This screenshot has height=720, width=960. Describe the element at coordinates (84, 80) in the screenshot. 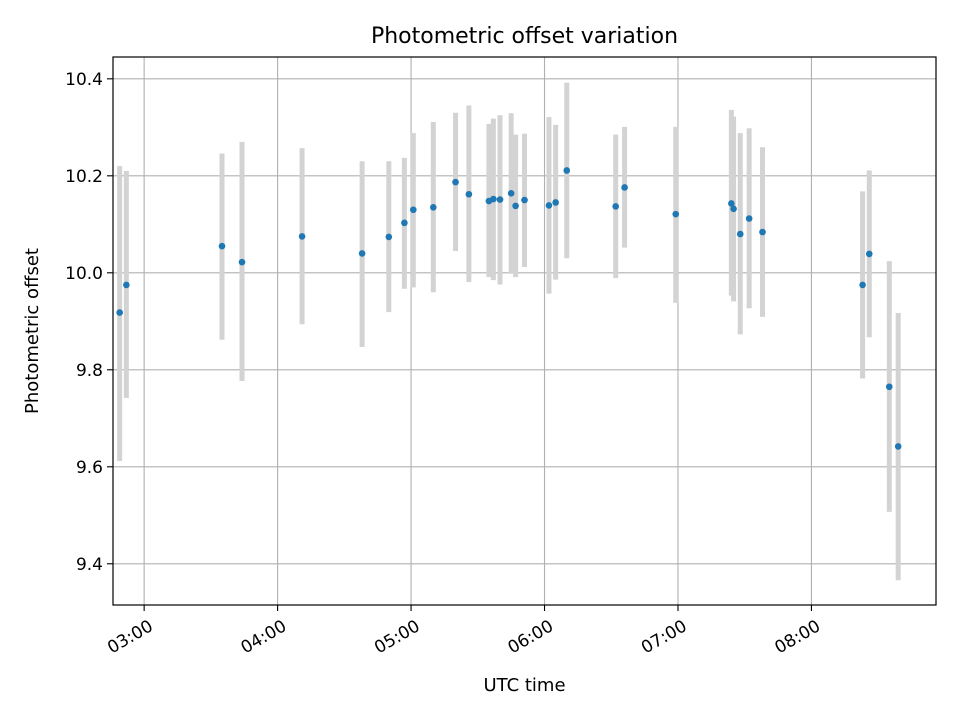

I see `y-tick-label: 10.4` at that location.